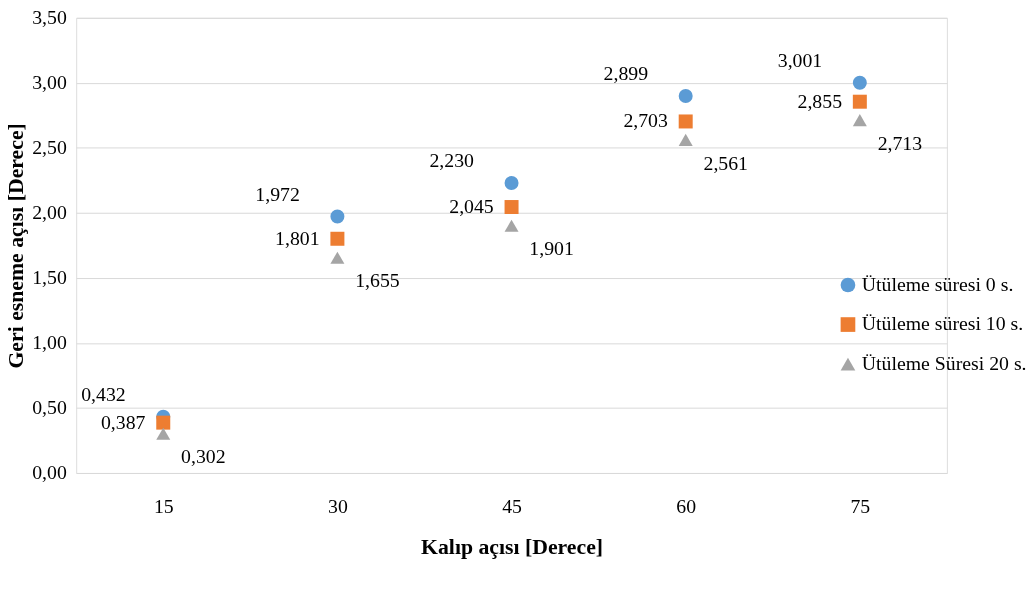  Describe the element at coordinates (551, 248) in the screenshot. I see `data-label: 1,901` at that location.